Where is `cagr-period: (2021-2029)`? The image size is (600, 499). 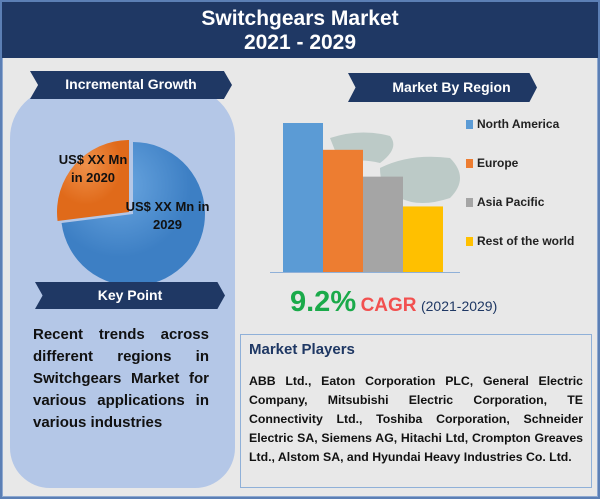 cagr-period: (2021-2029) is located at coordinates (459, 306).